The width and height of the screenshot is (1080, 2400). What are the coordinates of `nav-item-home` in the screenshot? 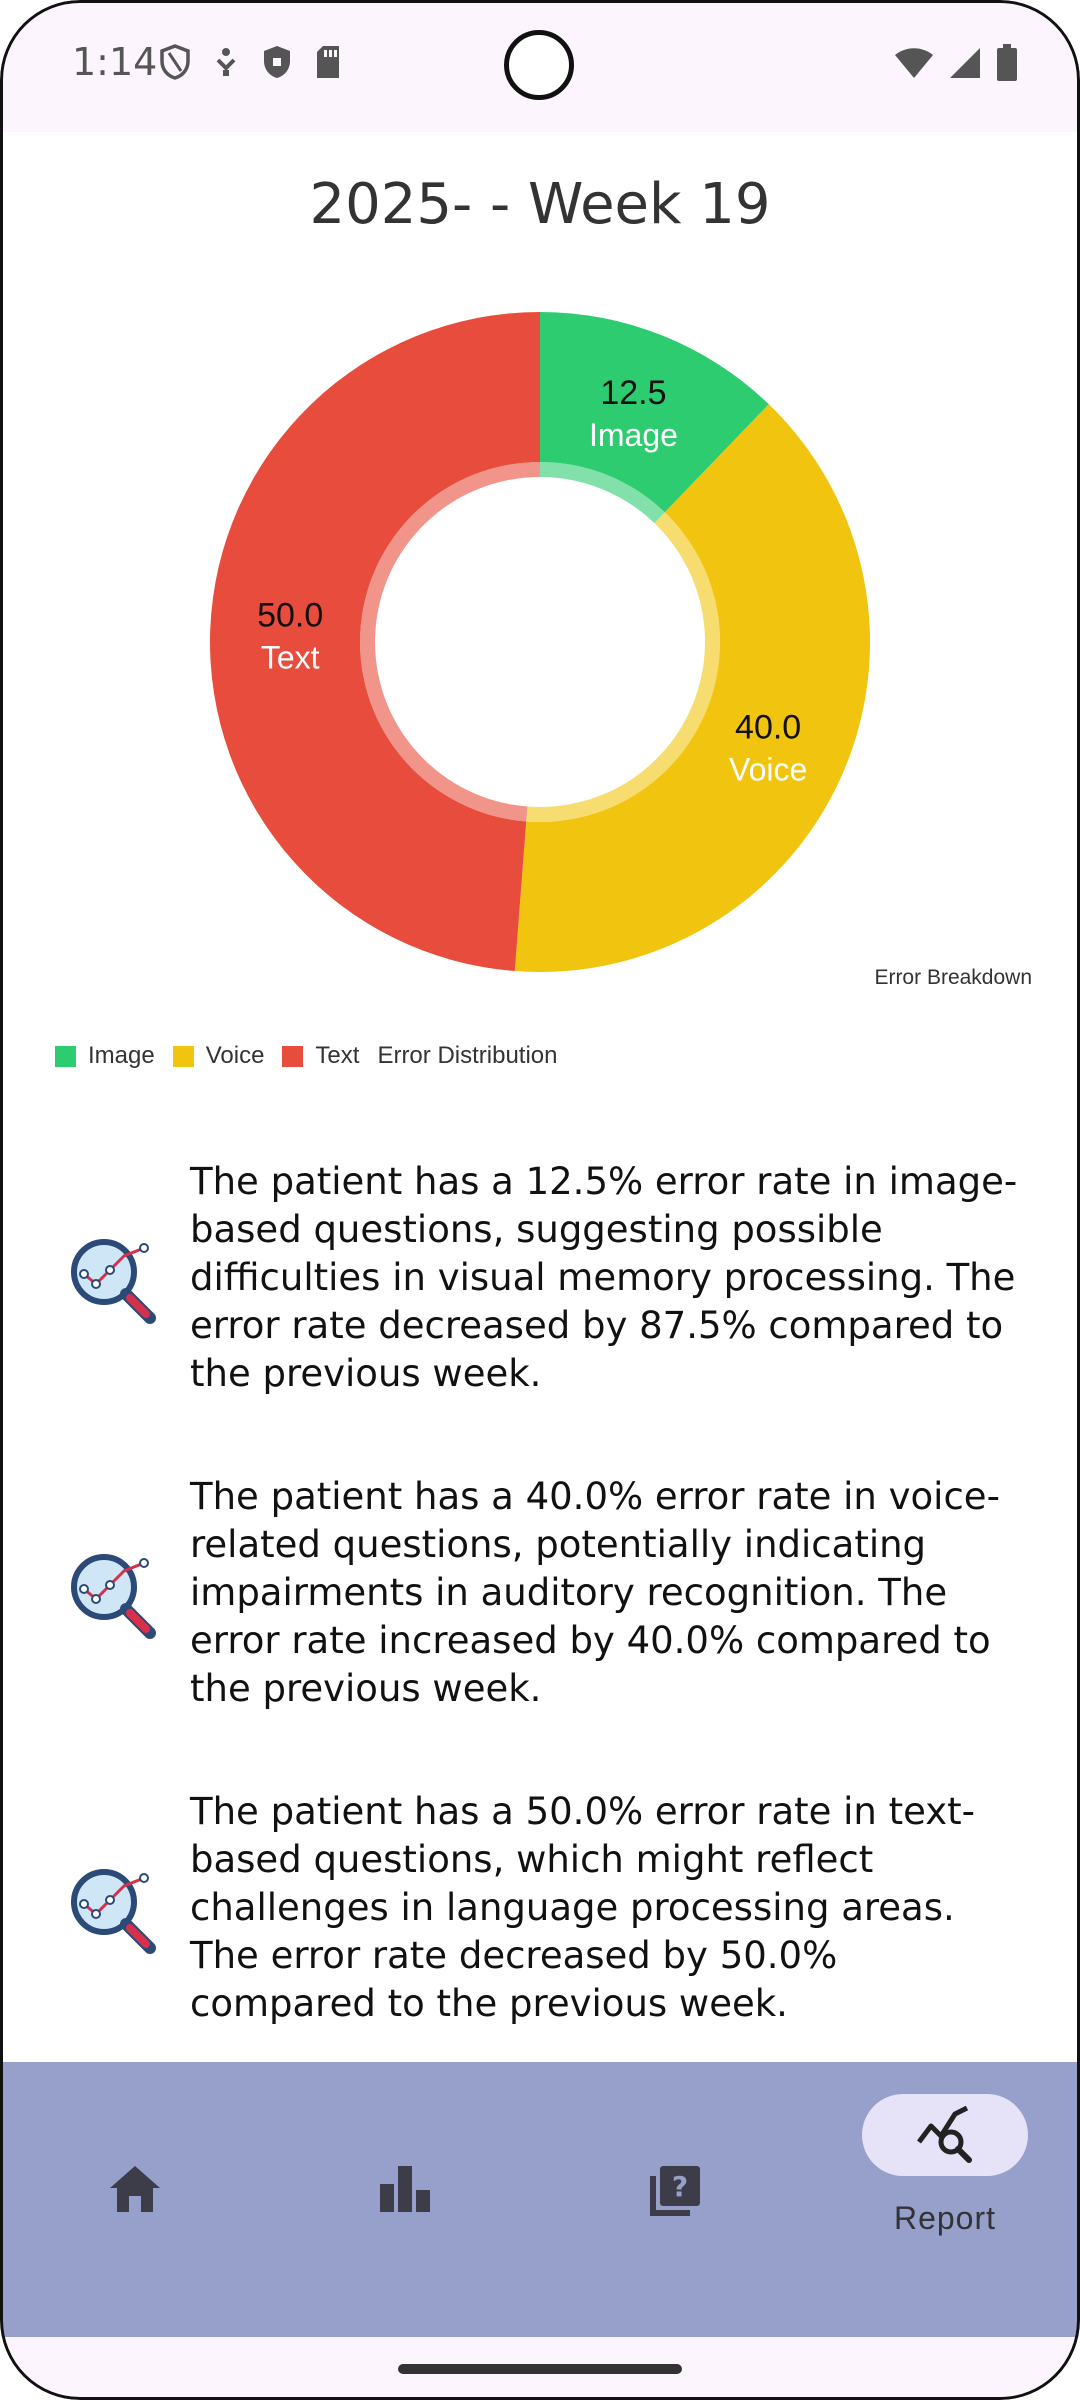 It's located at (135, 2199).